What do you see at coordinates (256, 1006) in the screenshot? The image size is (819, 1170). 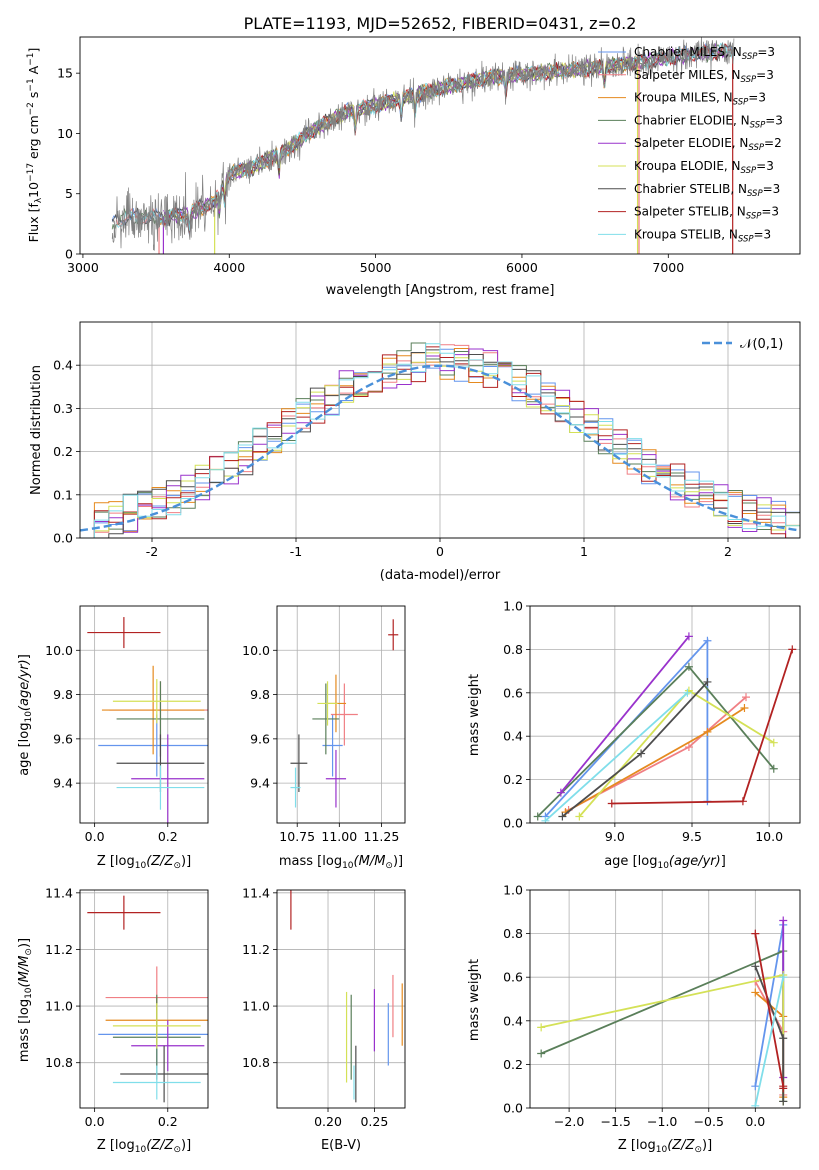 I see `y-tick-label: 11.0` at bounding box center [256, 1006].